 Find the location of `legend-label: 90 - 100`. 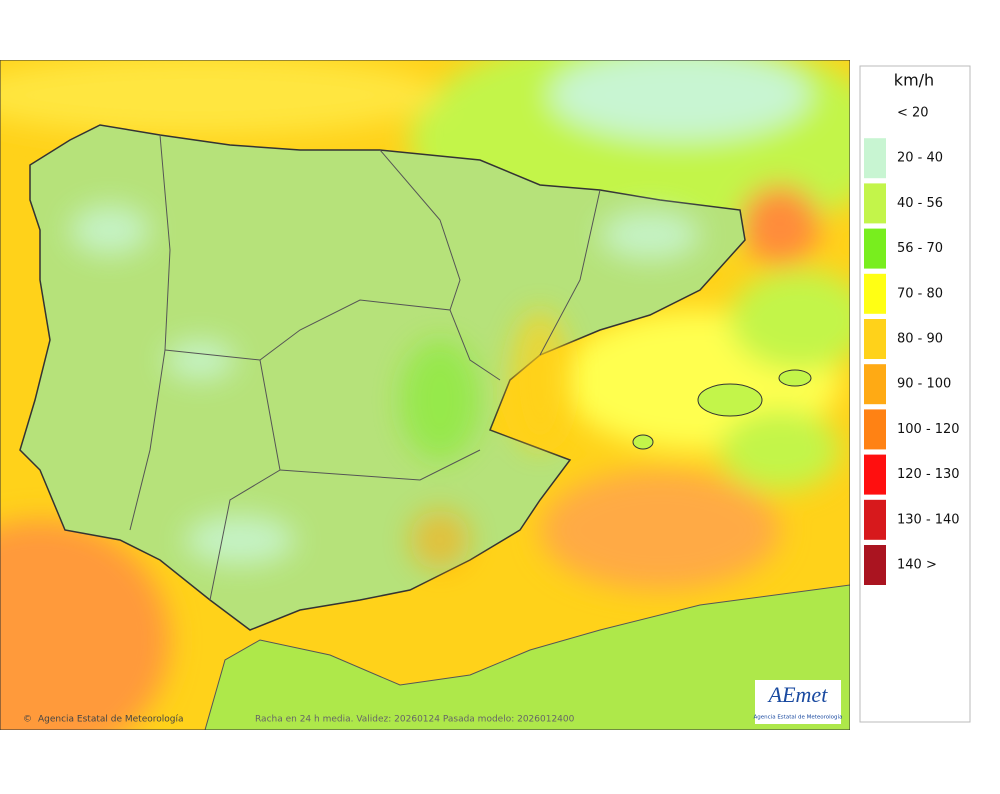

legend-label: 90 - 100 is located at coordinates (924, 384).